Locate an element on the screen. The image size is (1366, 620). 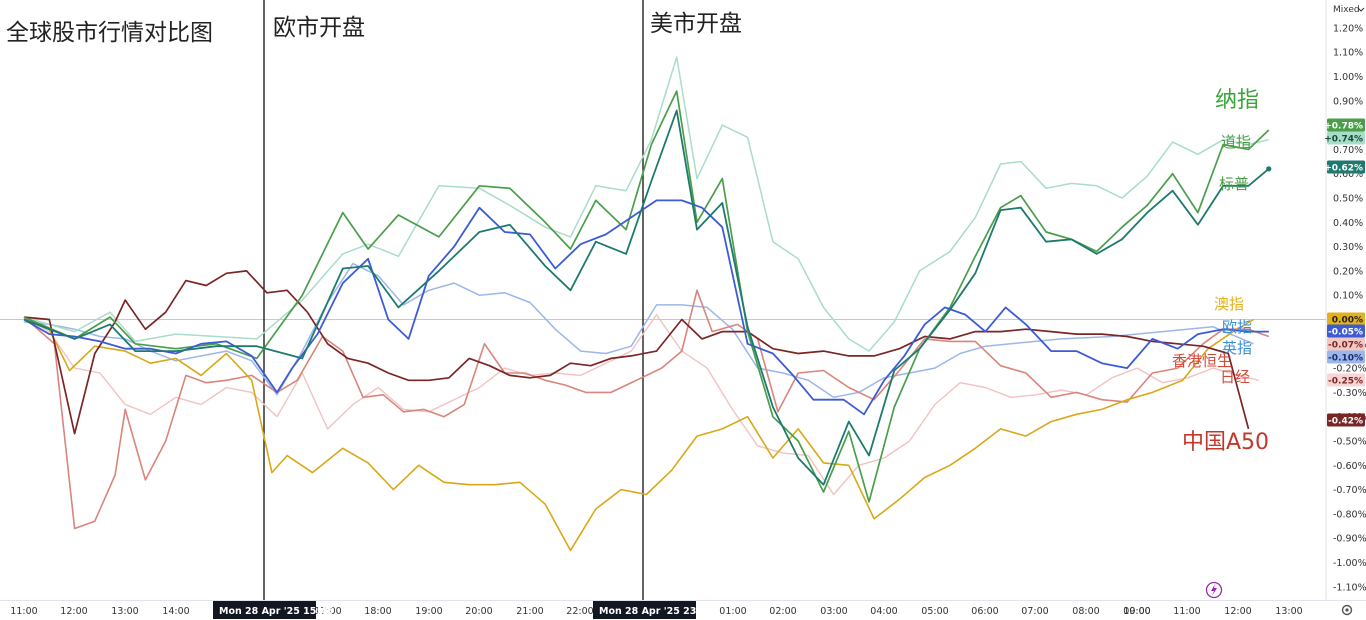
y-tick-label: -0.70% is located at coordinates (1349, 490).